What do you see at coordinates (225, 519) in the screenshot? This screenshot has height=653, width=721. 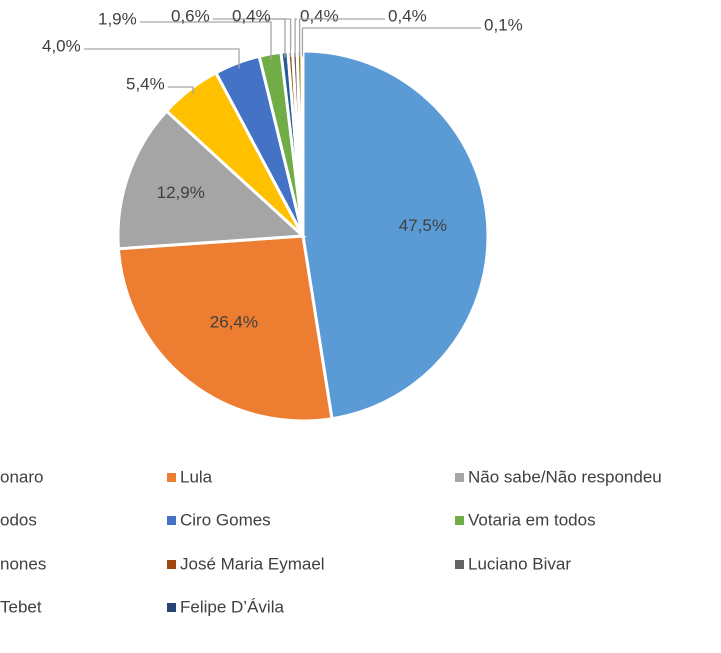 I see `legend-label: Ciro Gomes` at bounding box center [225, 519].